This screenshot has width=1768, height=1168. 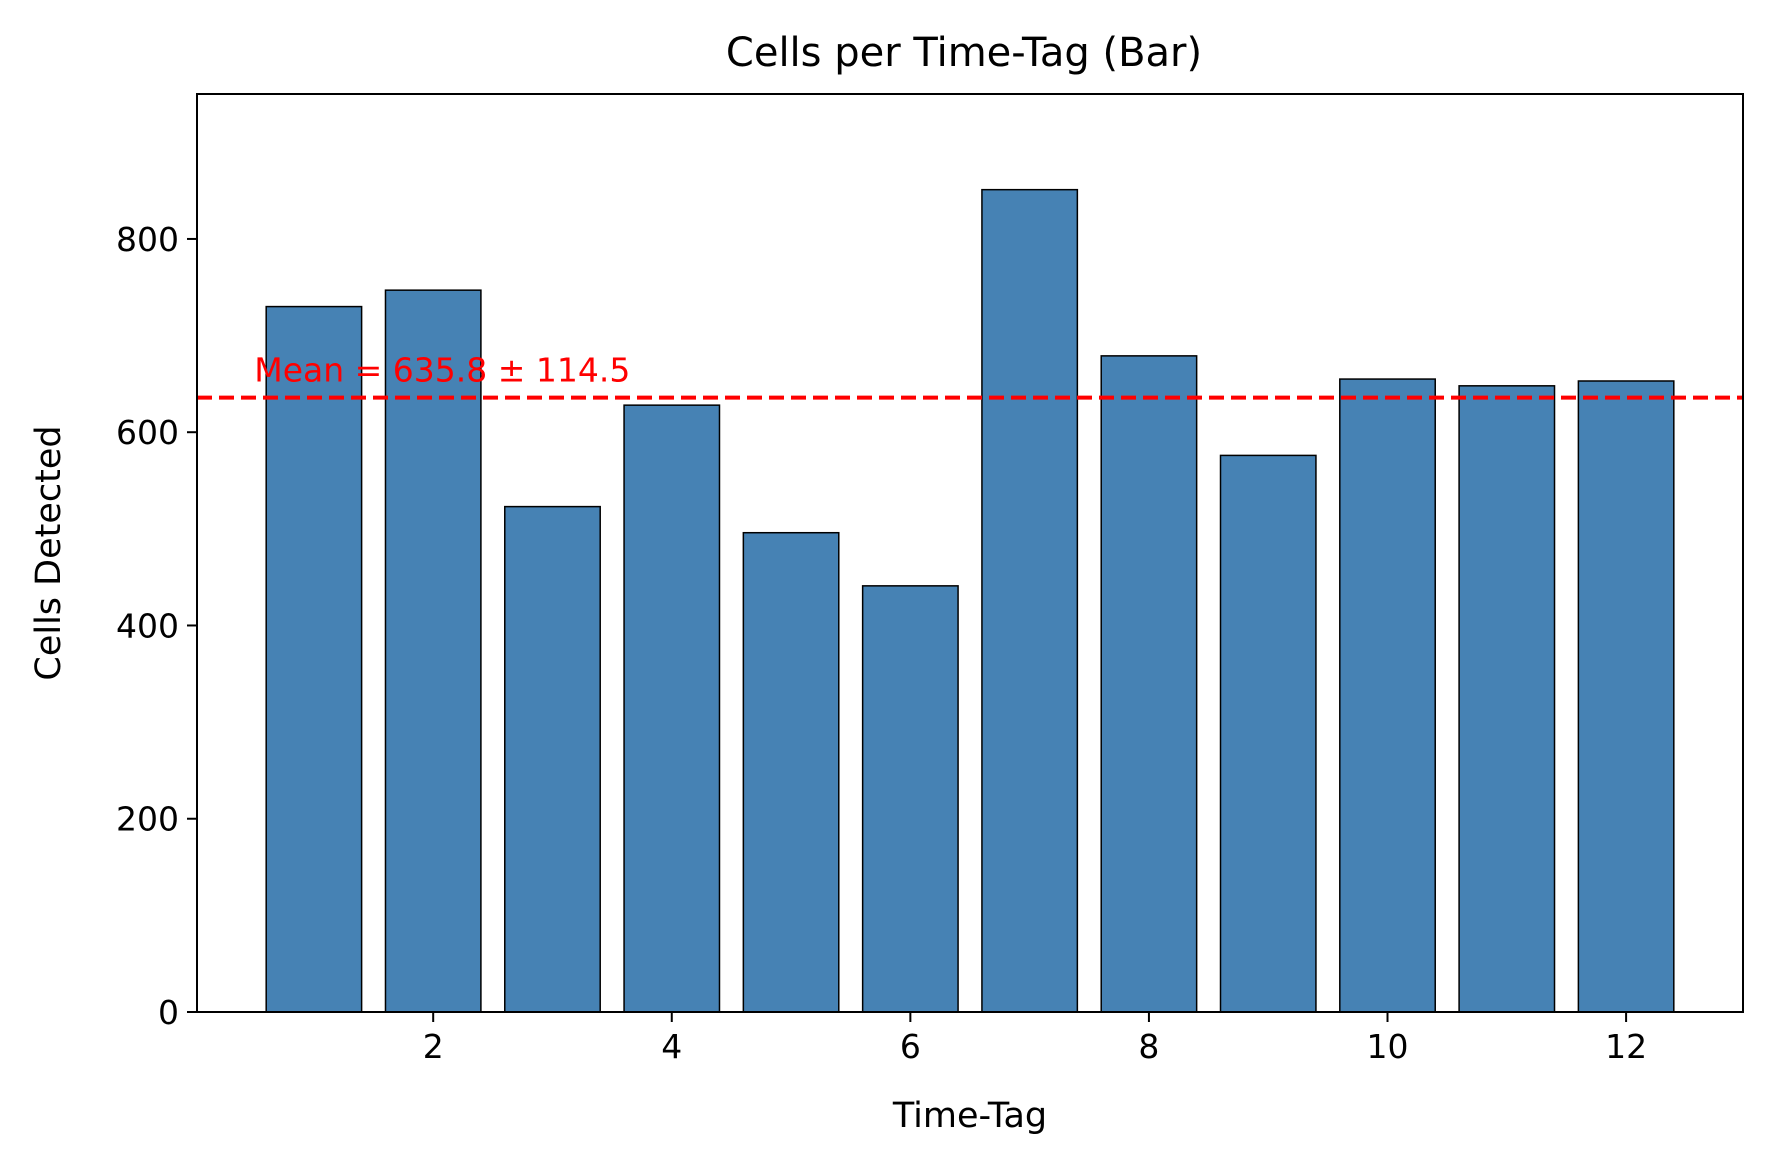 What do you see at coordinates (964, 53) in the screenshot?
I see `chart-title: Cells per Time-Tag (Bar)` at bounding box center [964, 53].